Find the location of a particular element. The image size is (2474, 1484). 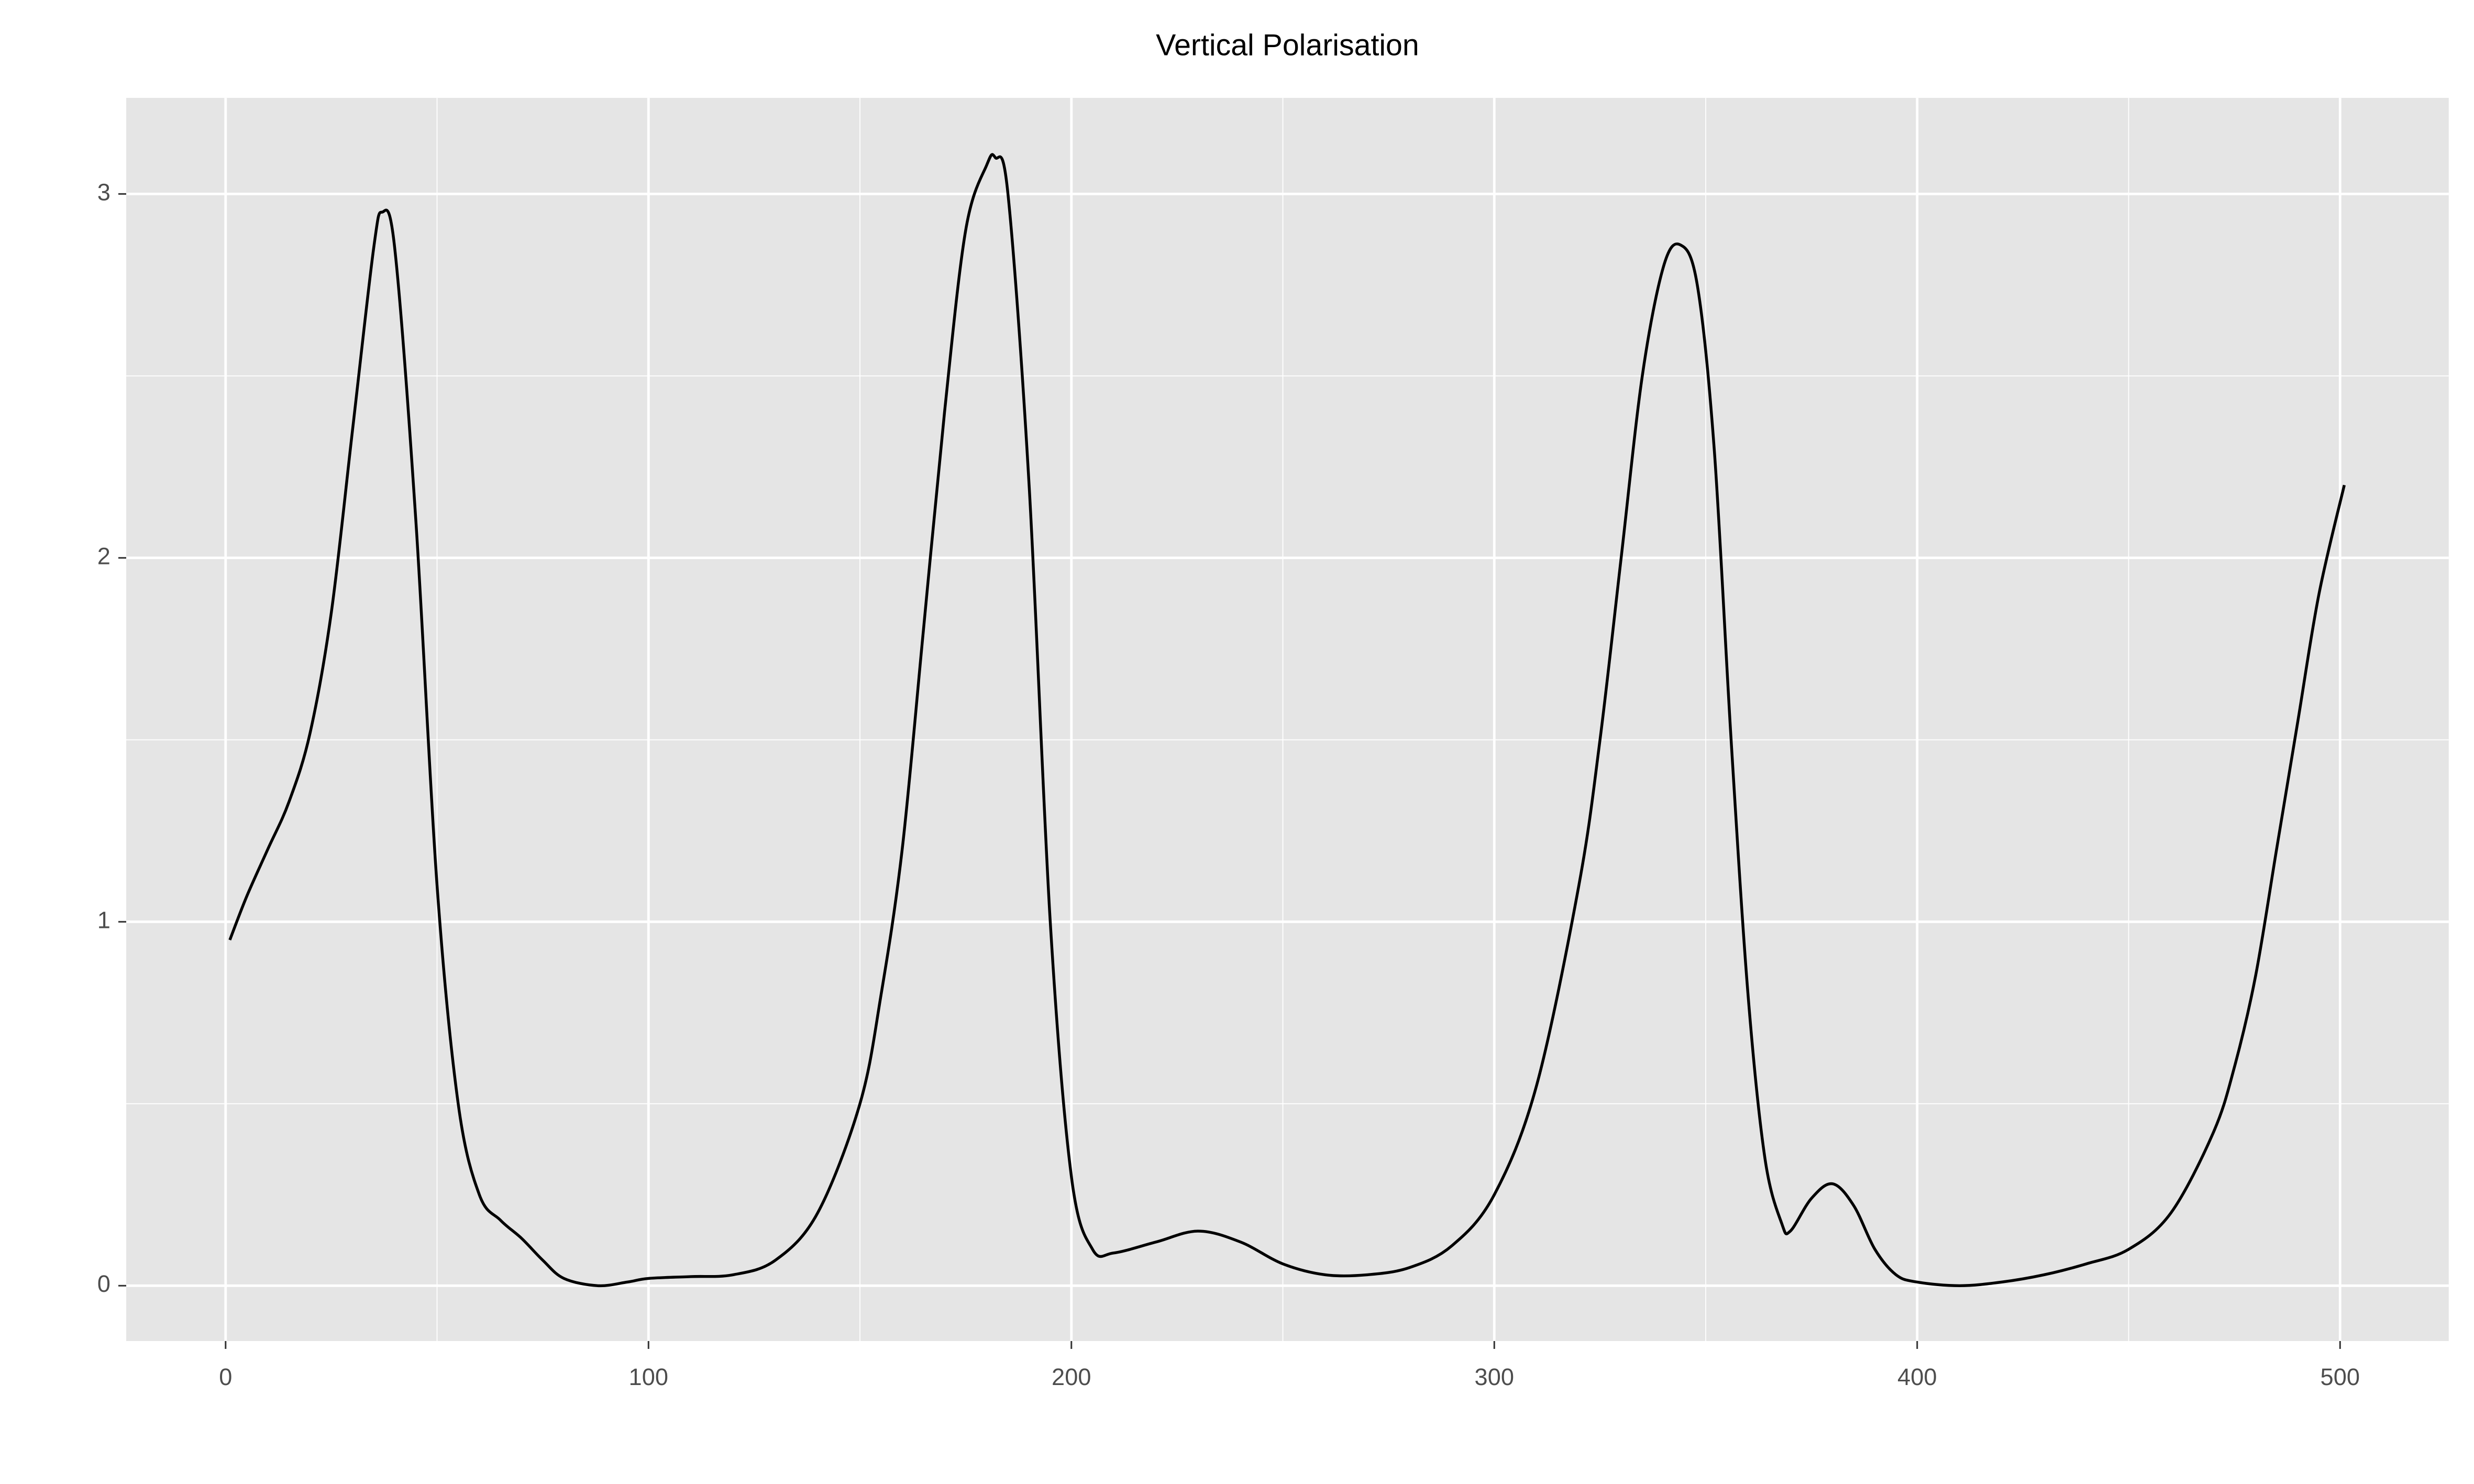

y-tick-label: 0 is located at coordinates (104, 1283).